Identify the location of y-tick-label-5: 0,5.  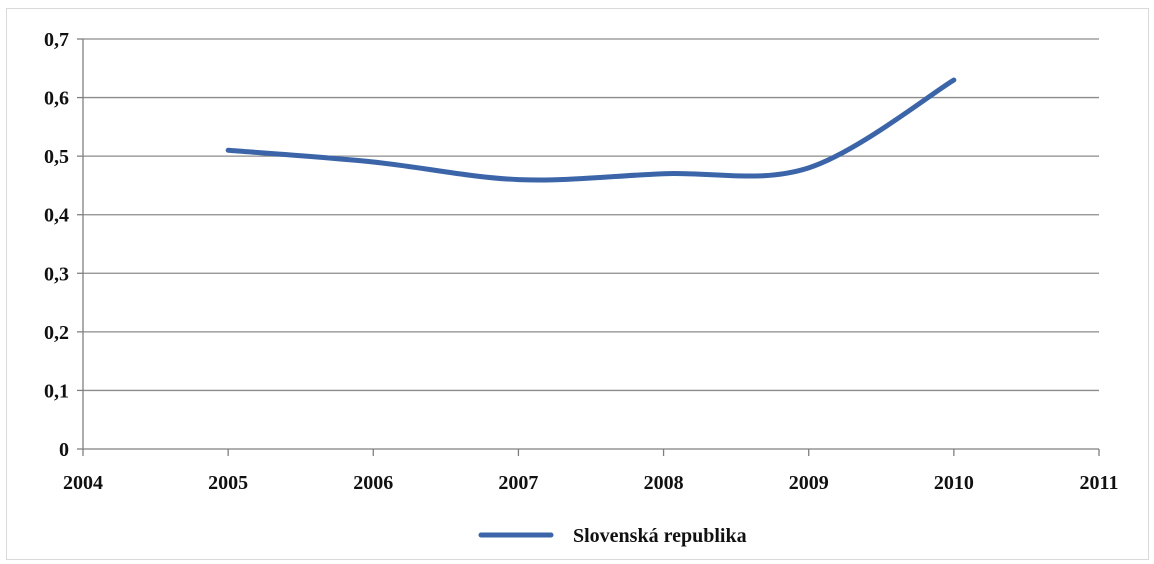
(56, 157).